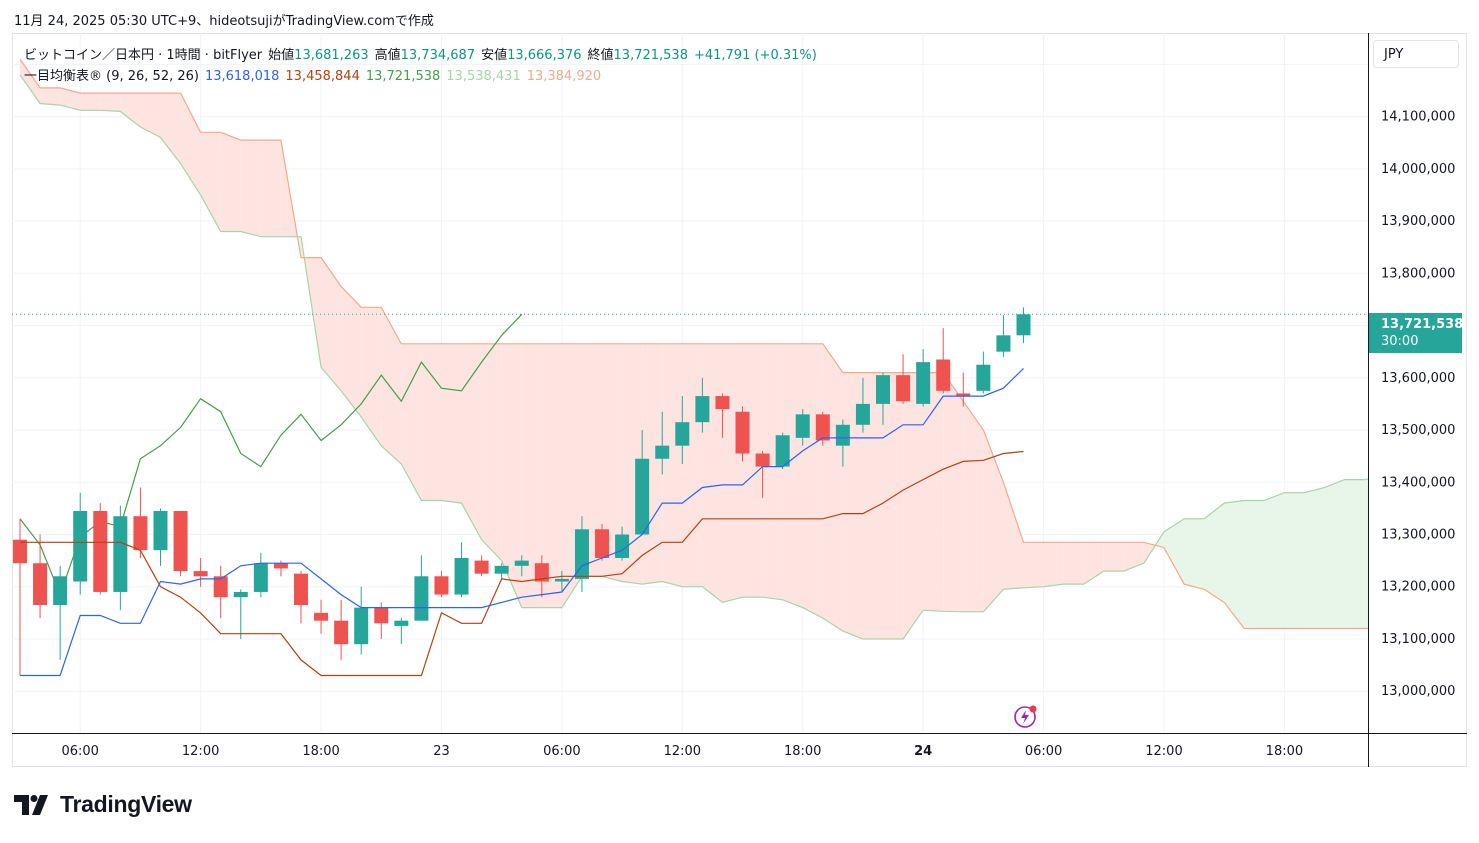 The image size is (1479, 843). Describe the element at coordinates (242, 76) in the screenshot. I see `conversion-value: 13,618,018` at that location.